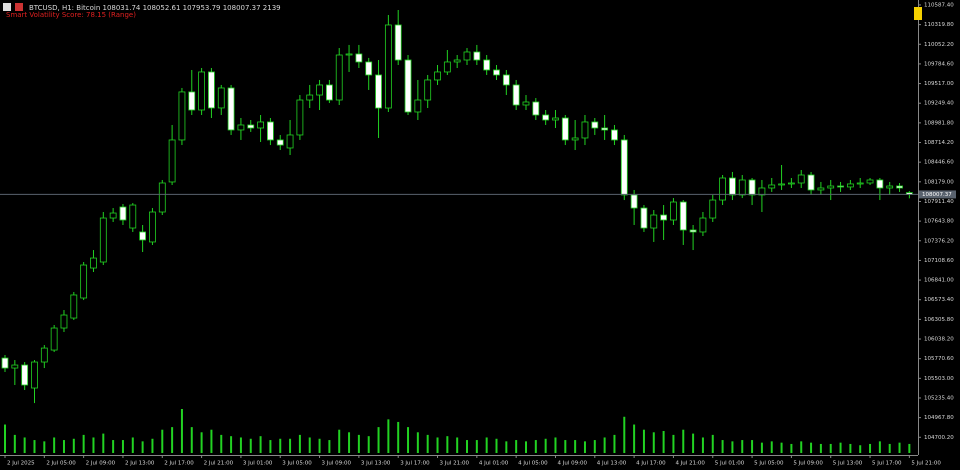 Image resolution: width=960 pixels, height=470 pixels. I want to click on x-tick-label: 2 Jul 2025, so click(21, 464).